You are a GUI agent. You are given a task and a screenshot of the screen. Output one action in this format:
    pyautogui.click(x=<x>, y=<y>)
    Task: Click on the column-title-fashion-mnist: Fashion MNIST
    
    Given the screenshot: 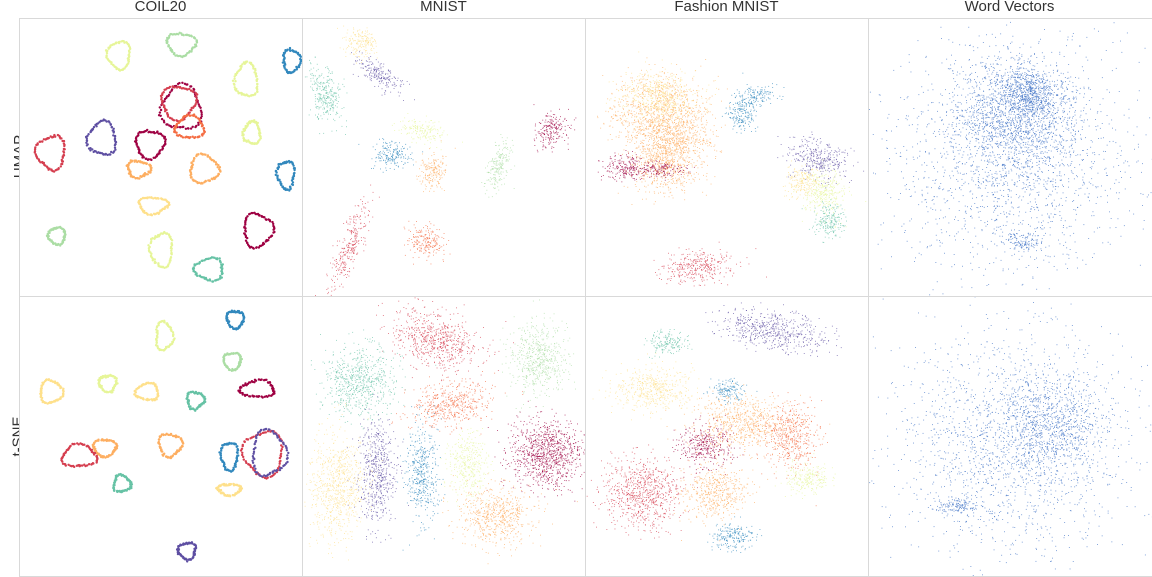 What is the action you would take?
    pyautogui.click(x=726, y=9)
    